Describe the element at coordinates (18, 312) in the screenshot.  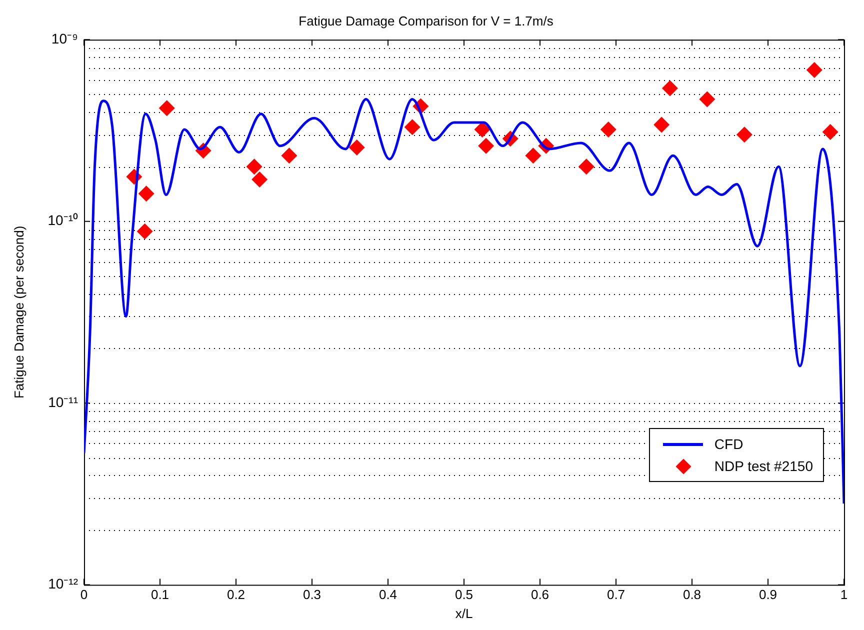
I see `y-axis-title: Fatigue Damage (per second)` at that location.